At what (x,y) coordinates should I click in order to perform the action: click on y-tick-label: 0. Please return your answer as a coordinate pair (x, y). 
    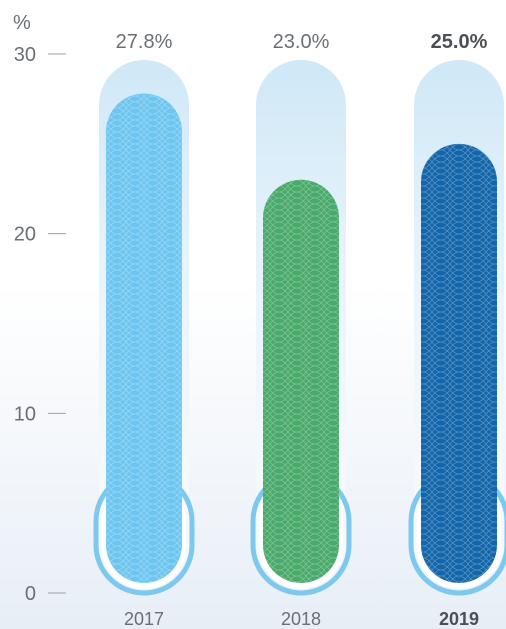
    Looking at the image, I should click on (30, 594).